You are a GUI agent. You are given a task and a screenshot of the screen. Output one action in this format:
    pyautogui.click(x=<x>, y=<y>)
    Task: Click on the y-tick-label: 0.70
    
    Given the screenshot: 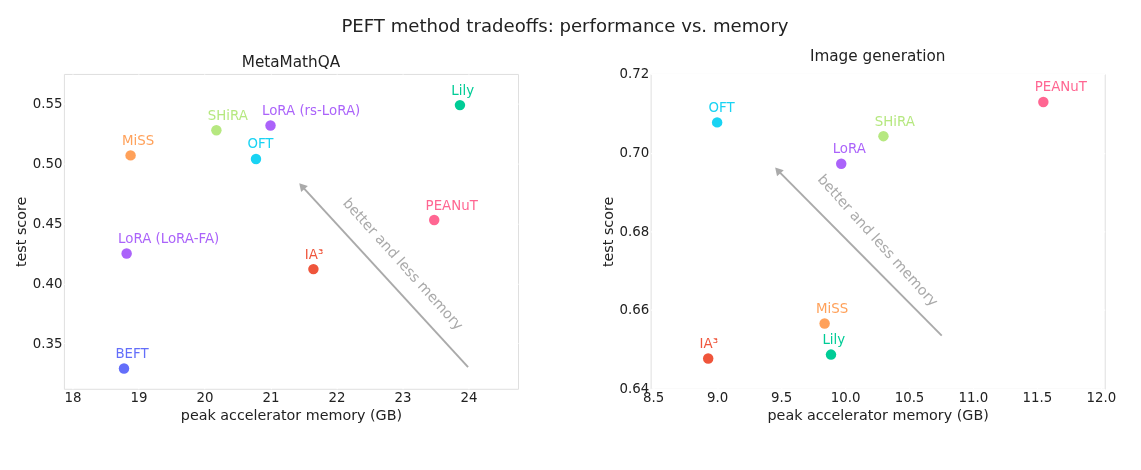 What is the action you would take?
    pyautogui.click(x=634, y=152)
    